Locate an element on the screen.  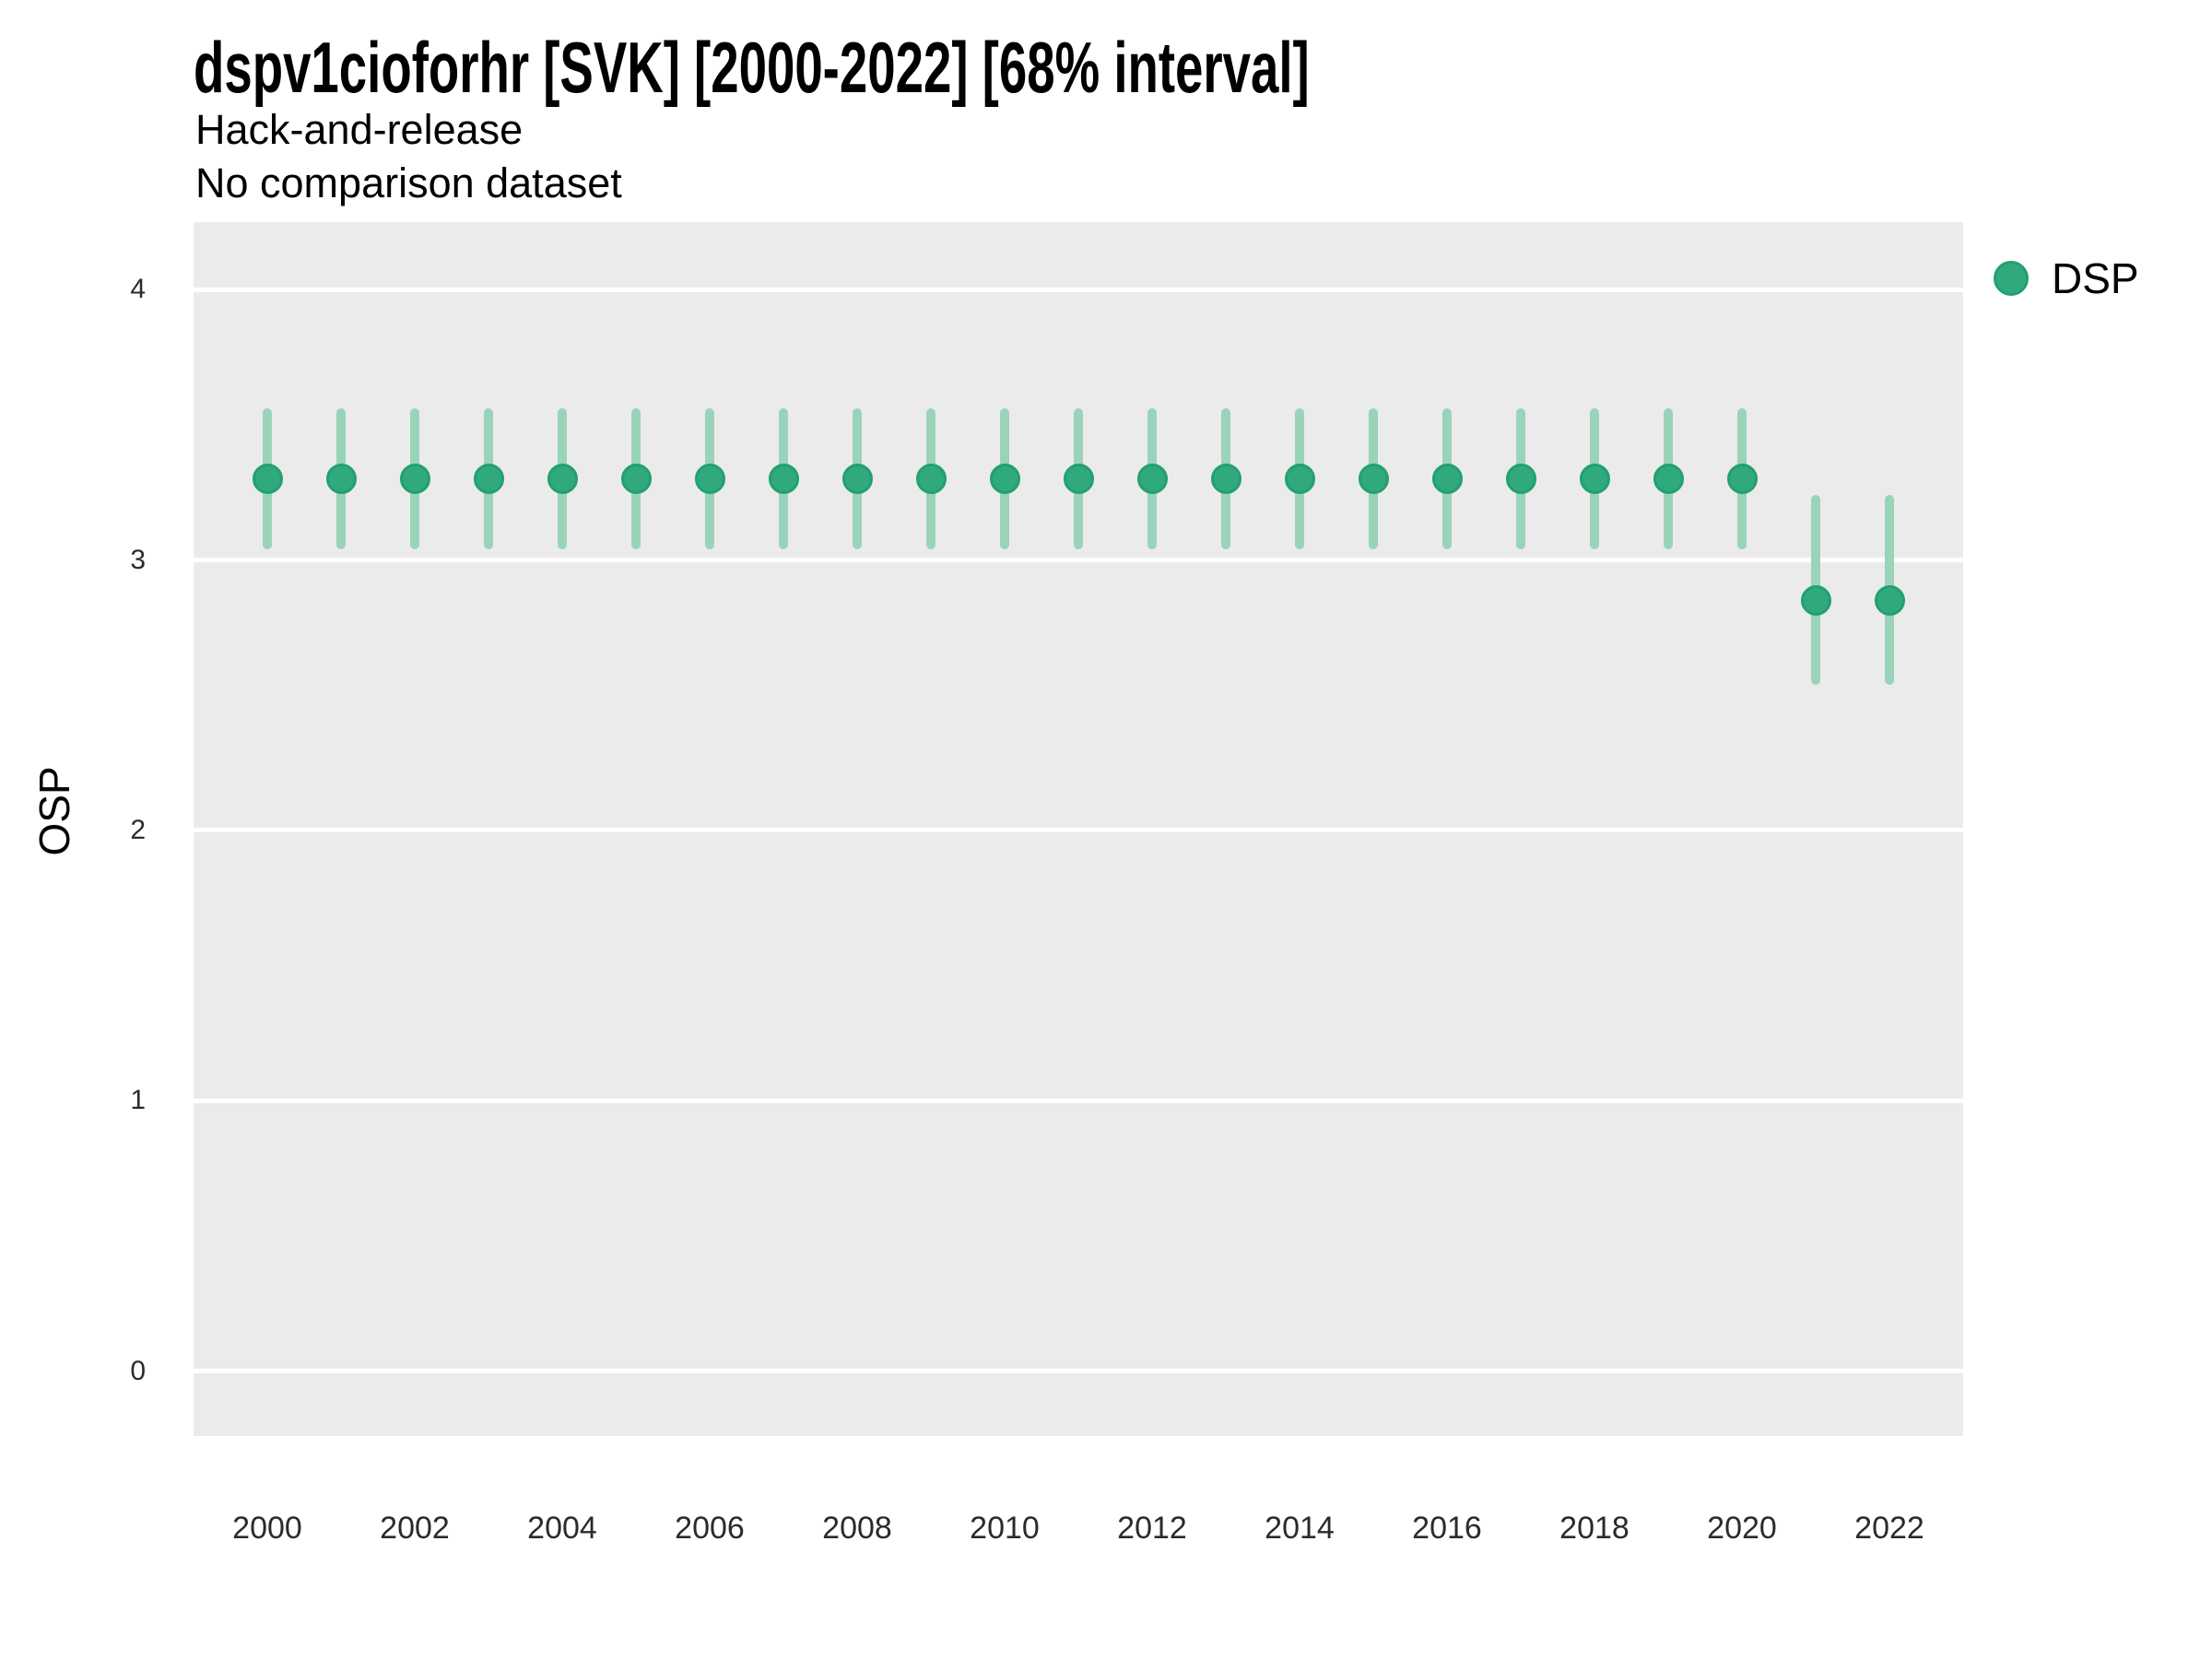
chart-subtitle-secondary: No comparison dataset is located at coordinates (408, 182).